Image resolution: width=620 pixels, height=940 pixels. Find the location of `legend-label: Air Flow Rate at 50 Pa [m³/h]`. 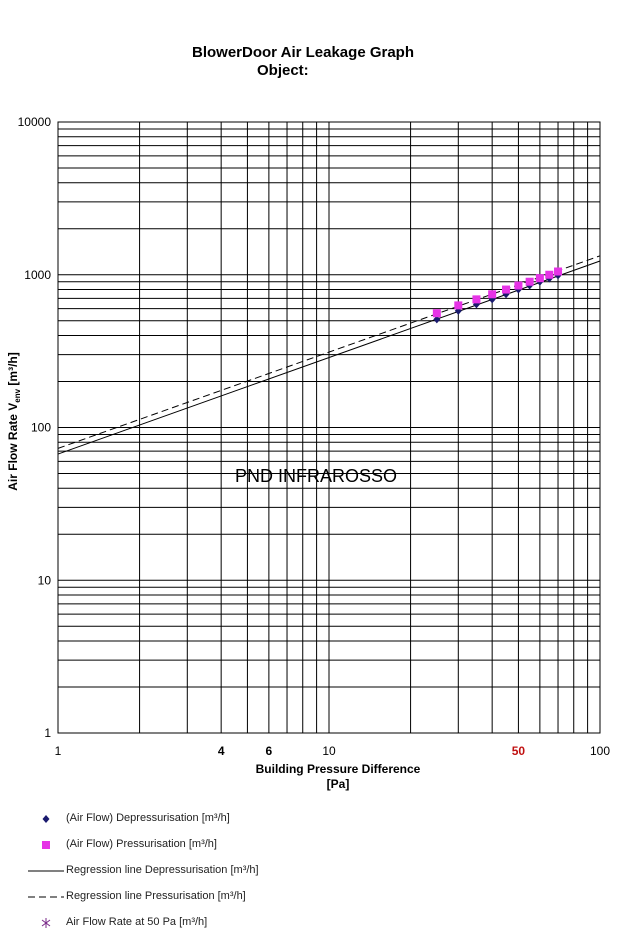

legend-label: Air Flow Rate at 50 Pa [m³/h] is located at coordinates (137, 922).